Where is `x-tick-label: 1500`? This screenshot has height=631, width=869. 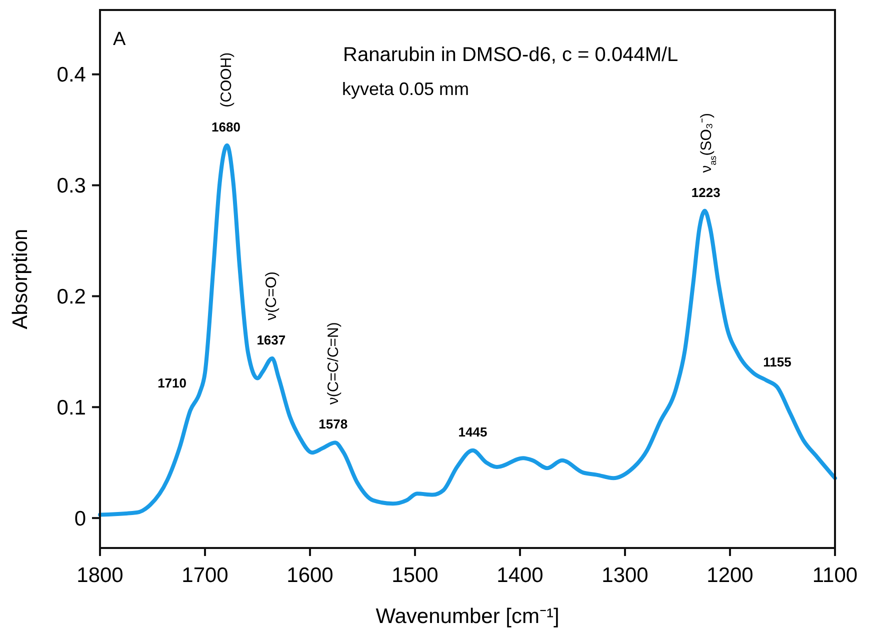 x-tick-label: 1500 is located at coordinates (415, 575).